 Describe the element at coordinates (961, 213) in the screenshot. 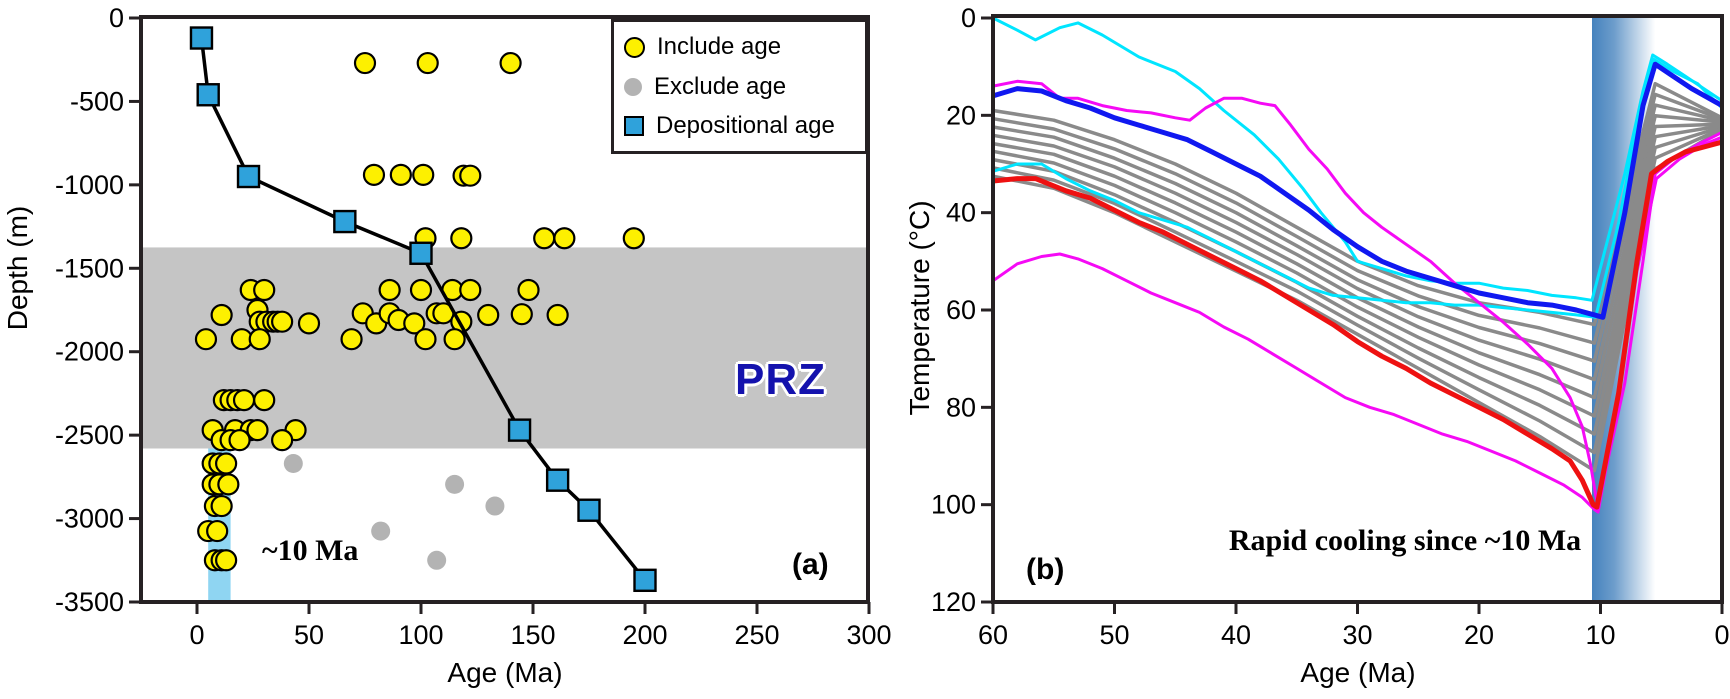

I see `panel-b-y-tick-label: 40` at that location.